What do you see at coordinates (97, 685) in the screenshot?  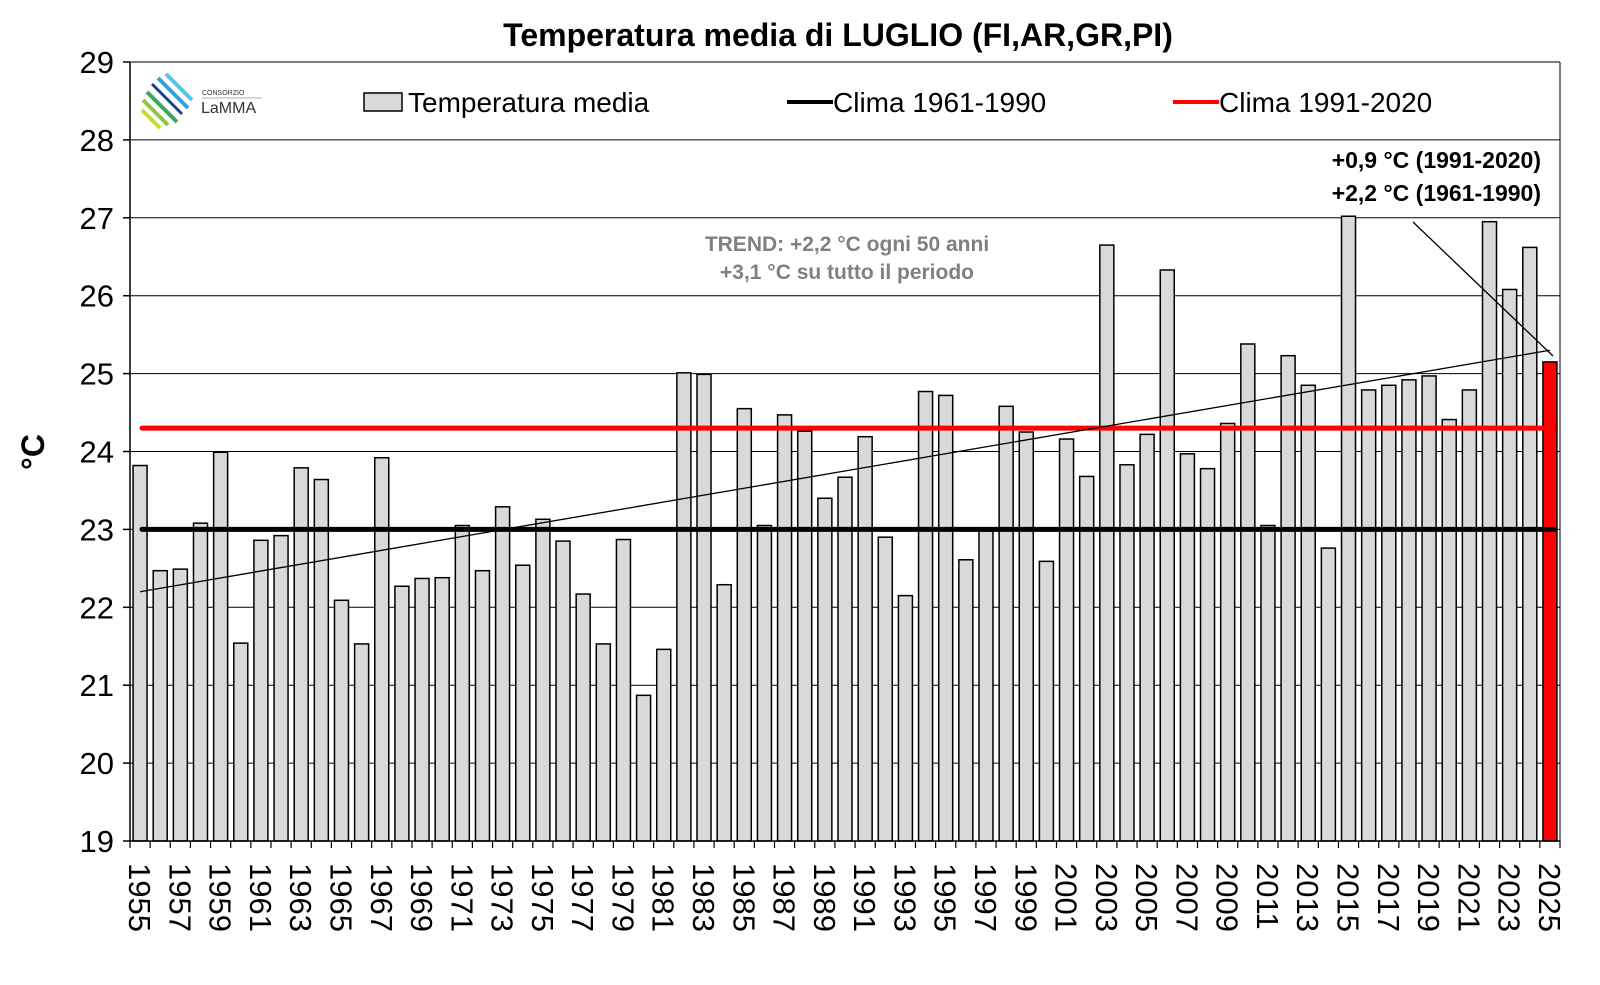 I see `y-tick-label: 21` at bounding box center [97, 685].